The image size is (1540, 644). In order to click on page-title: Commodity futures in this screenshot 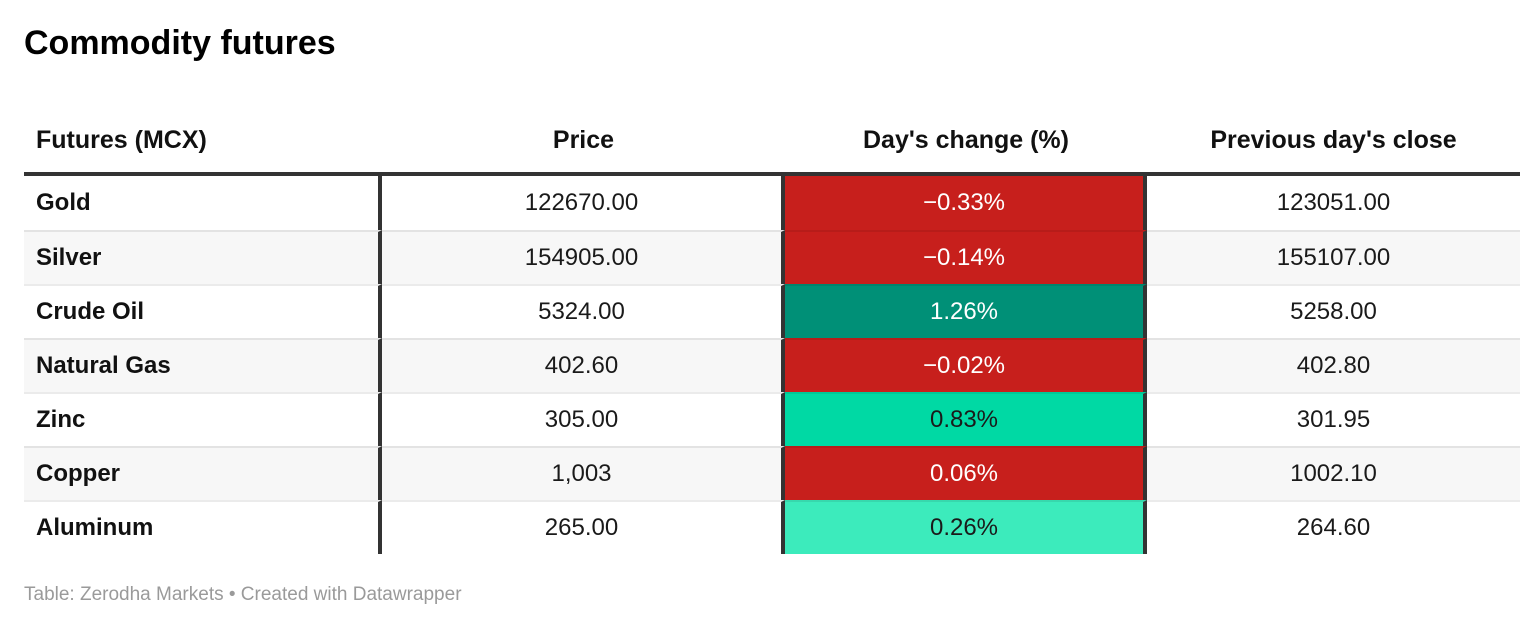, I will do `click(180, 43)`.